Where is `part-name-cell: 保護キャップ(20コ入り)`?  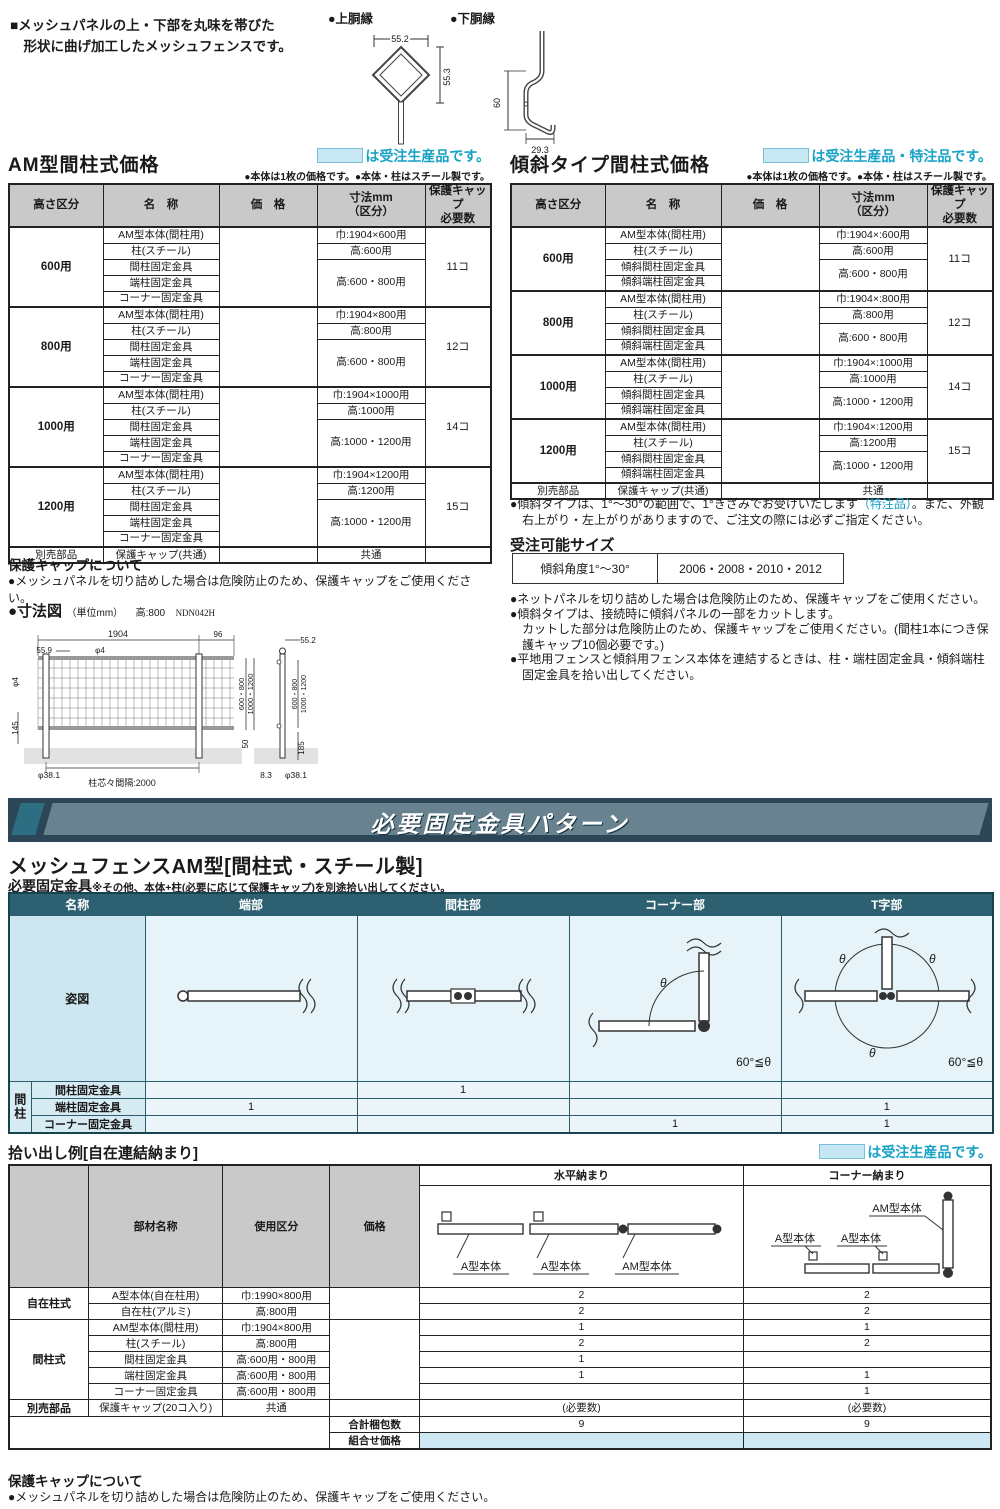 part-name-cell: 保護キャップ(20コ入り) is located at coordinates (155, 1407).